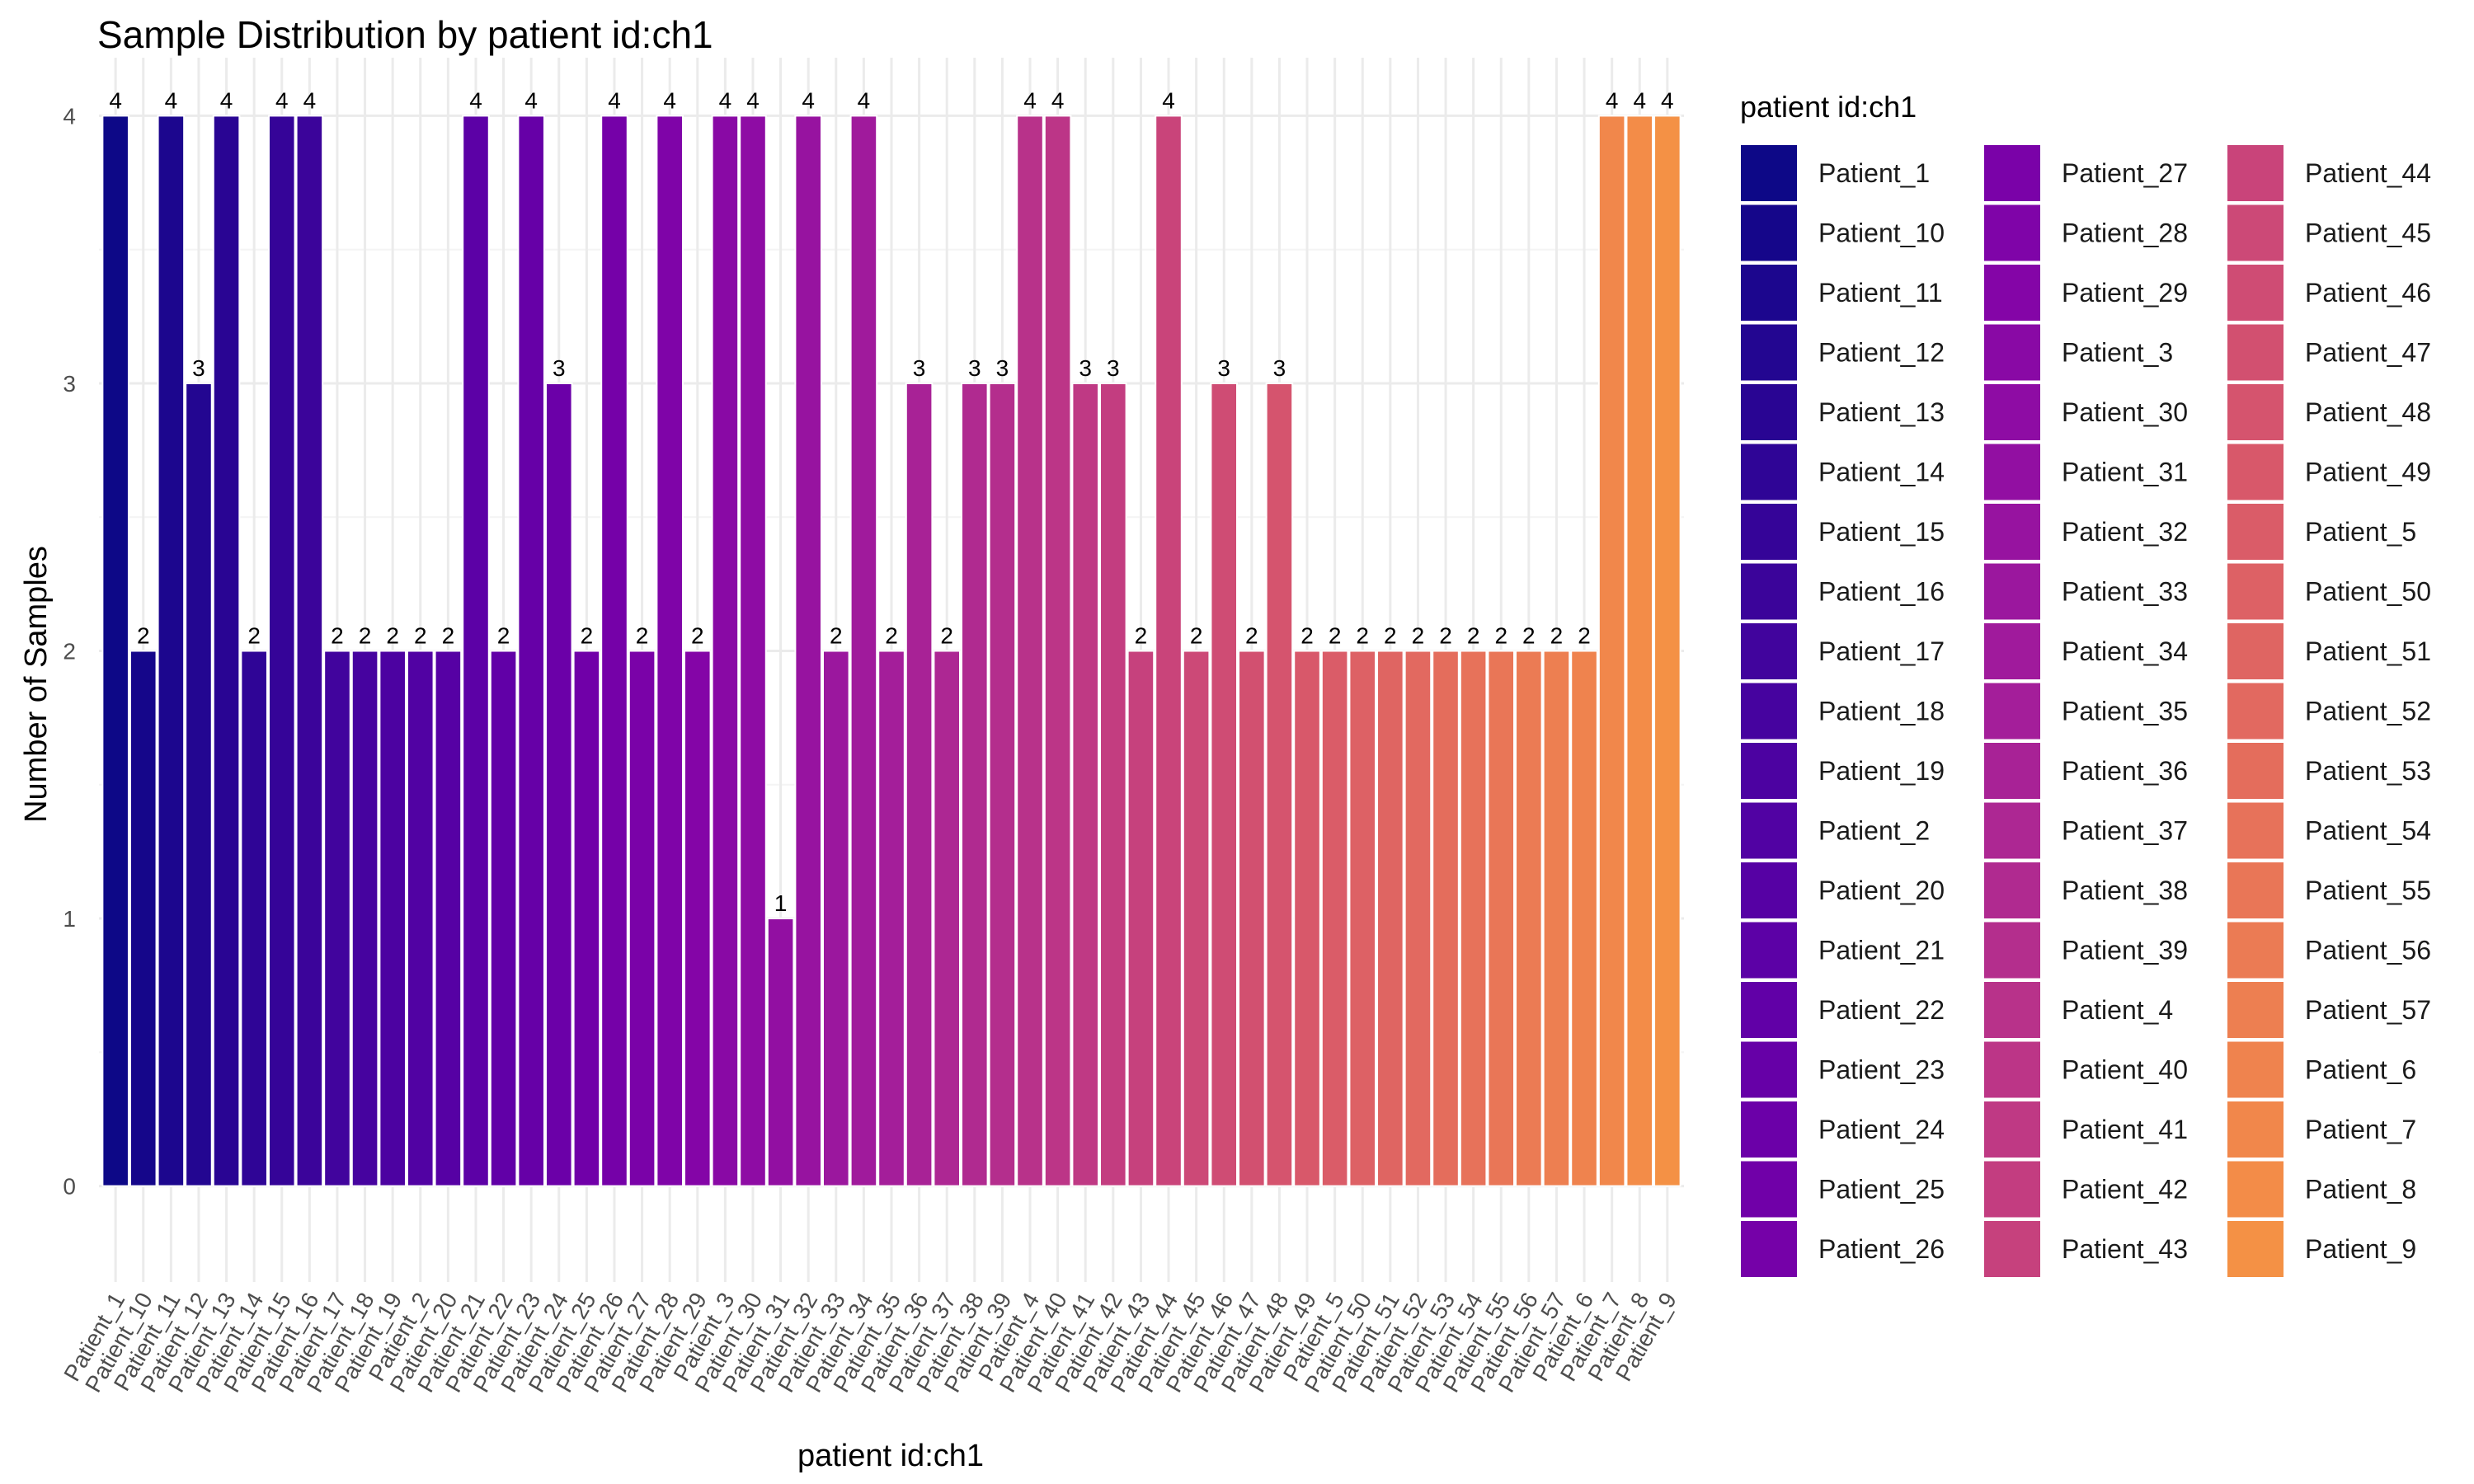 Image resolution: width=2474 pixels, height=1484 pixels. What do you see at coordinates (2117, 1010) in the screenshot?
I see `legend-label: Patient_4` at bounding box center [2117, 1010].